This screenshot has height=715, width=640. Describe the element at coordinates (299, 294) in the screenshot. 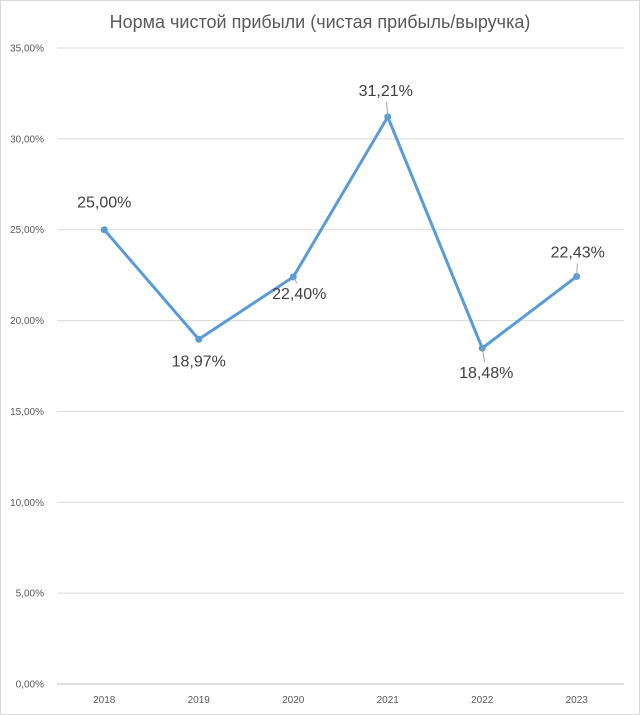

I see `data-label: 22,40%` at that location.